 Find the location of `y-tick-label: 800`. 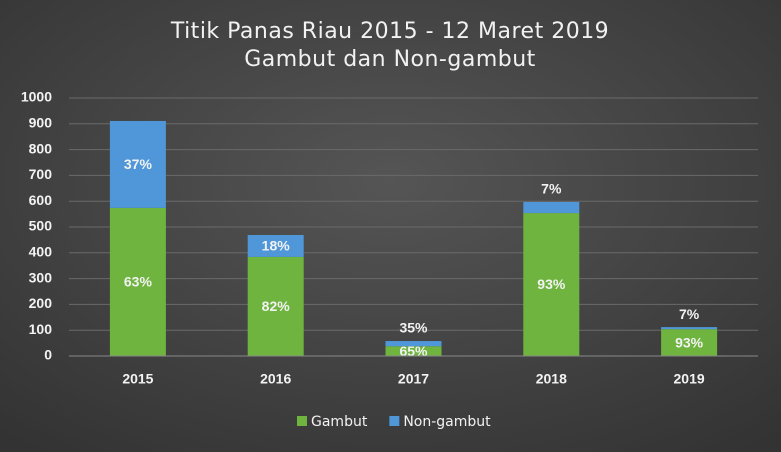

y-tick-label: 800 is located at coordinates (41, 148).